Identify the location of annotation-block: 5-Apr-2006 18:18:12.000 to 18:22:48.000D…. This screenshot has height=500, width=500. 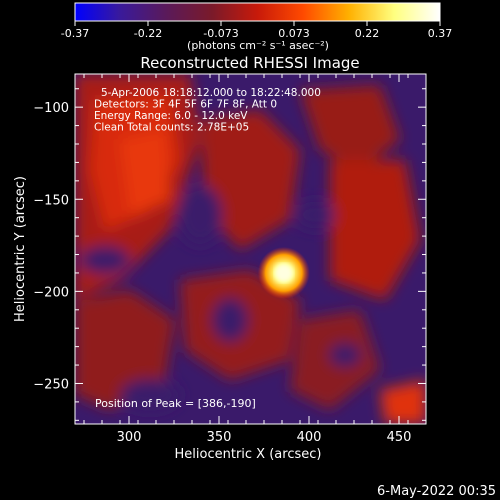
(207, 110).